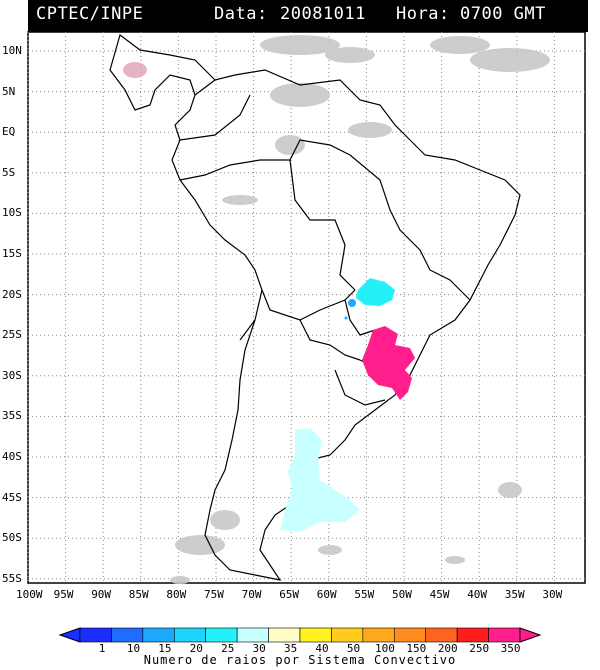 This screenshot has height=670, width=600. What do you see at coordinates (300, 645) in the screenshot?
I see `color-legend` at bounding box center [300, 645].